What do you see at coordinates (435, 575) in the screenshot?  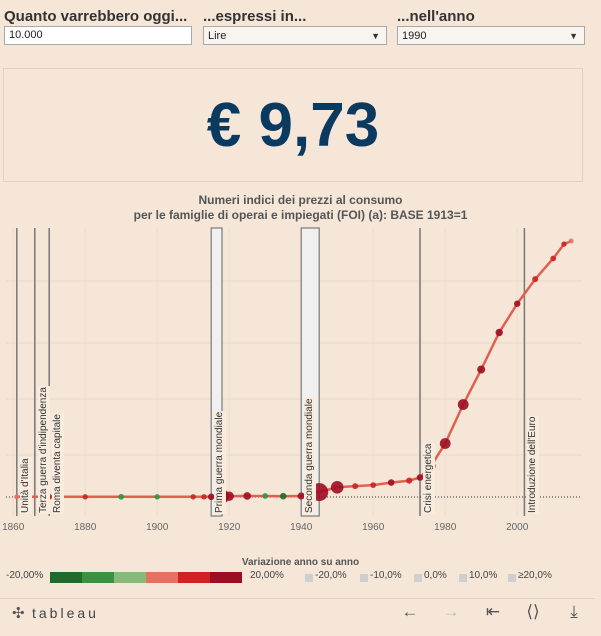 I see `size-legend-label: 0,0%` at bounding box center [435, 575].